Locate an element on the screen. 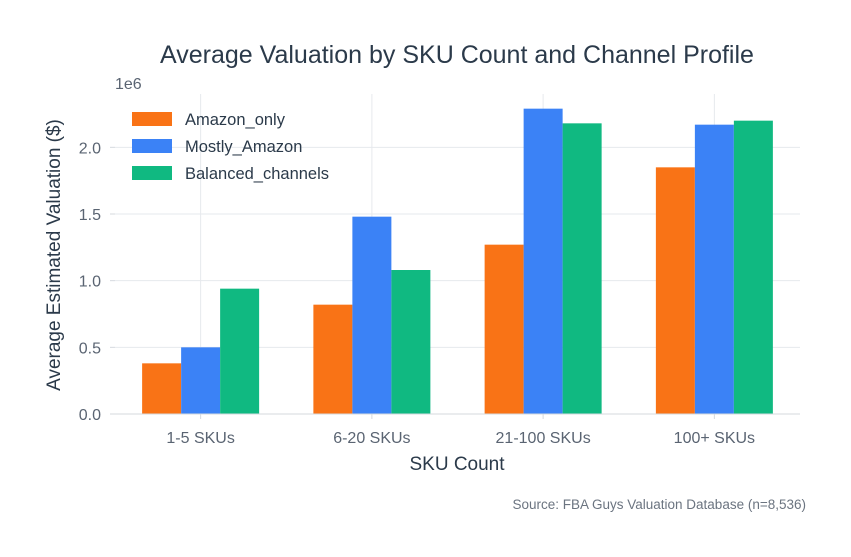  y-axis-label: Average Estimated Valuation ($) is located at coordinates (54, 255).